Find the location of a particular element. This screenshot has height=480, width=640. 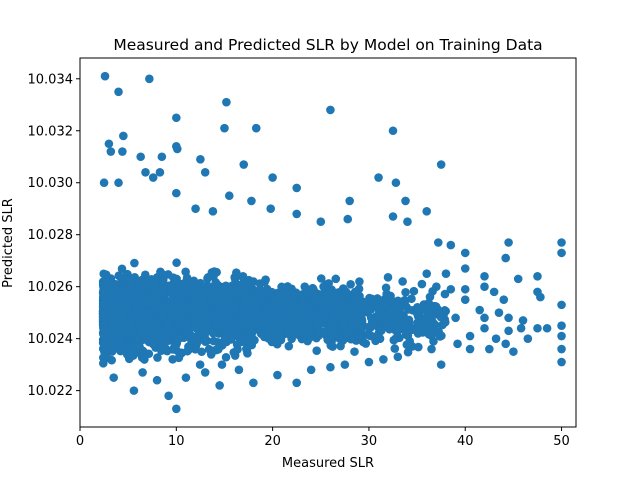

y-axis-label: Predicted SLR is located at coordinates (8, 243).